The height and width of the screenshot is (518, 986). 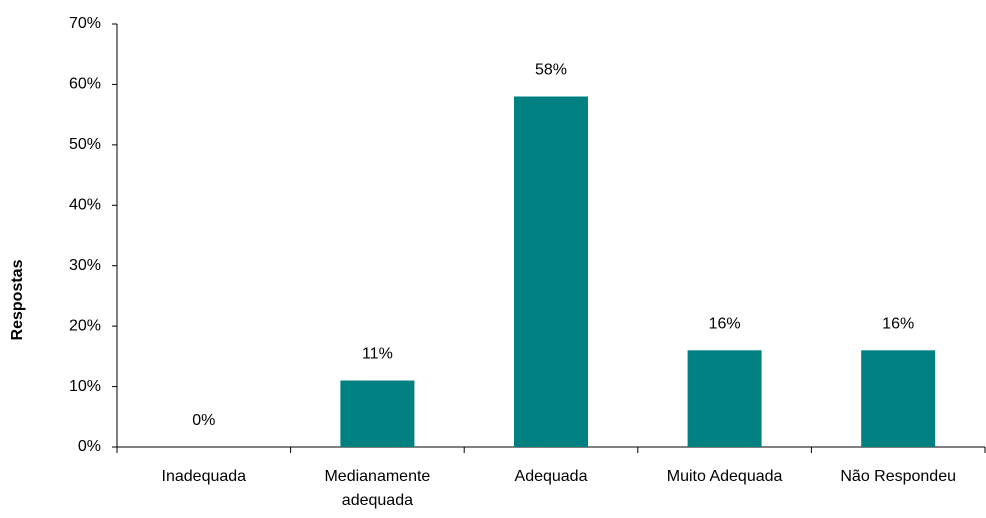 What do you see at coordinates (85, 265) in the screenshot?
I see `y-tick-label: 30%` at bounding box center [85, 265].